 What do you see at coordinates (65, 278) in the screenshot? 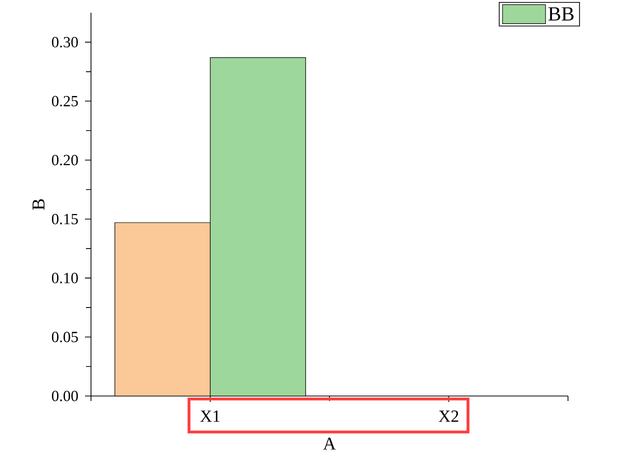
I see `y-tick-label: 0.10` at bounding box center [65, 278].